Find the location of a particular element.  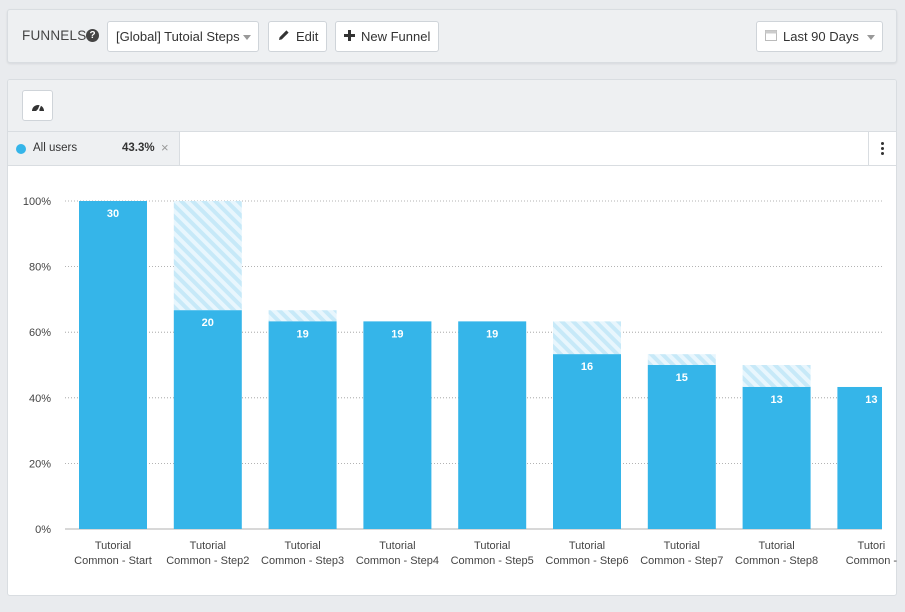

x-tick-label: Common - Step2 is located at coordinates (207, 561).